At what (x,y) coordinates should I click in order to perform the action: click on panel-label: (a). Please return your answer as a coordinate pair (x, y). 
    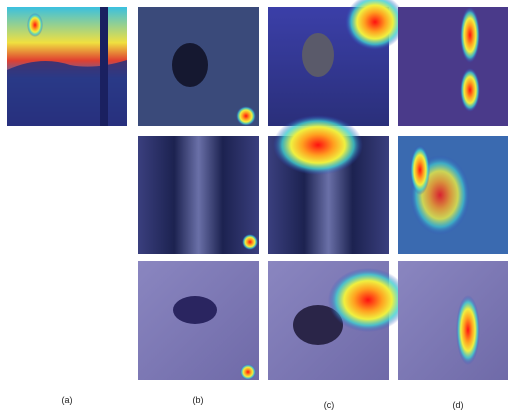
    Looking at the image, I should click on (67, 400).